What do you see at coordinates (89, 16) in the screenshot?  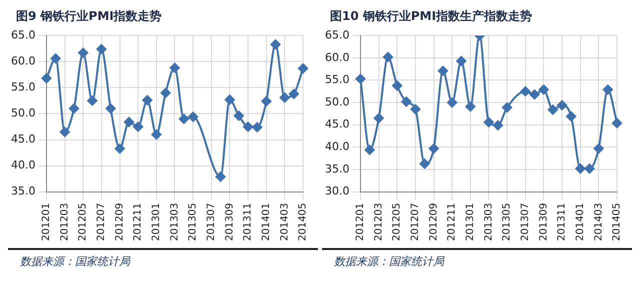 I see `chart-title: 图9 钢铁行业PMI指数走势` at bounding box center [89, 16].